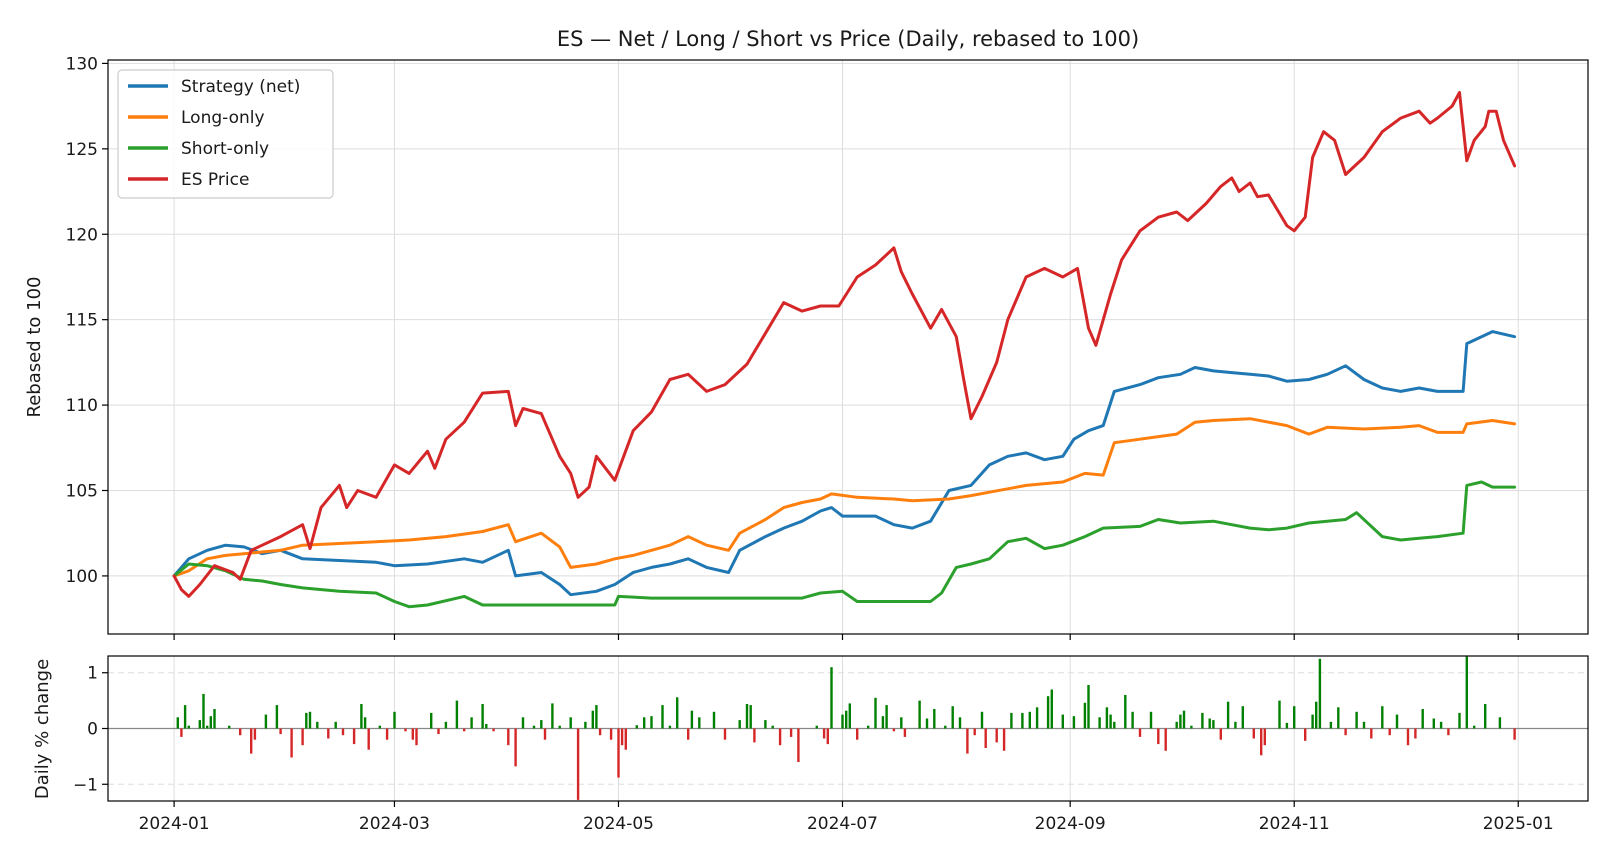 The width and height of the screenshot is (1616, 842). I want to click on bottom-y-axis-label: Daily % change, so click(42, 729).